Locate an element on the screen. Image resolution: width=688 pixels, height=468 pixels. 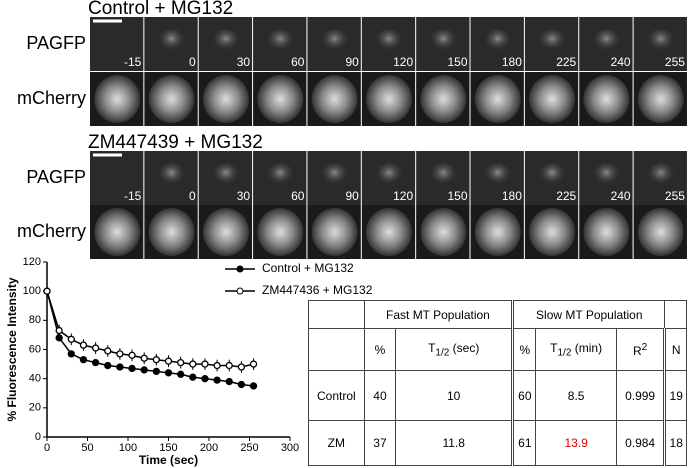
header-text: 2 is located at coordinates (644, 347).